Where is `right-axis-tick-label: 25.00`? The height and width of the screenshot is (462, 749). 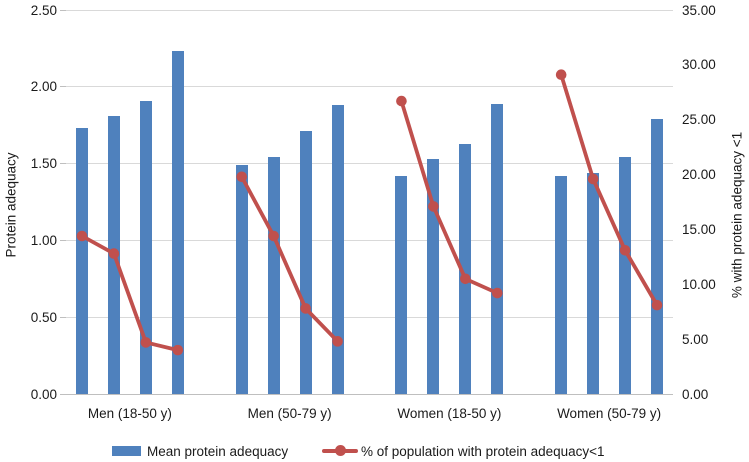 right-axis-tick-label: 25.00 is located at coordinates (699, 120).